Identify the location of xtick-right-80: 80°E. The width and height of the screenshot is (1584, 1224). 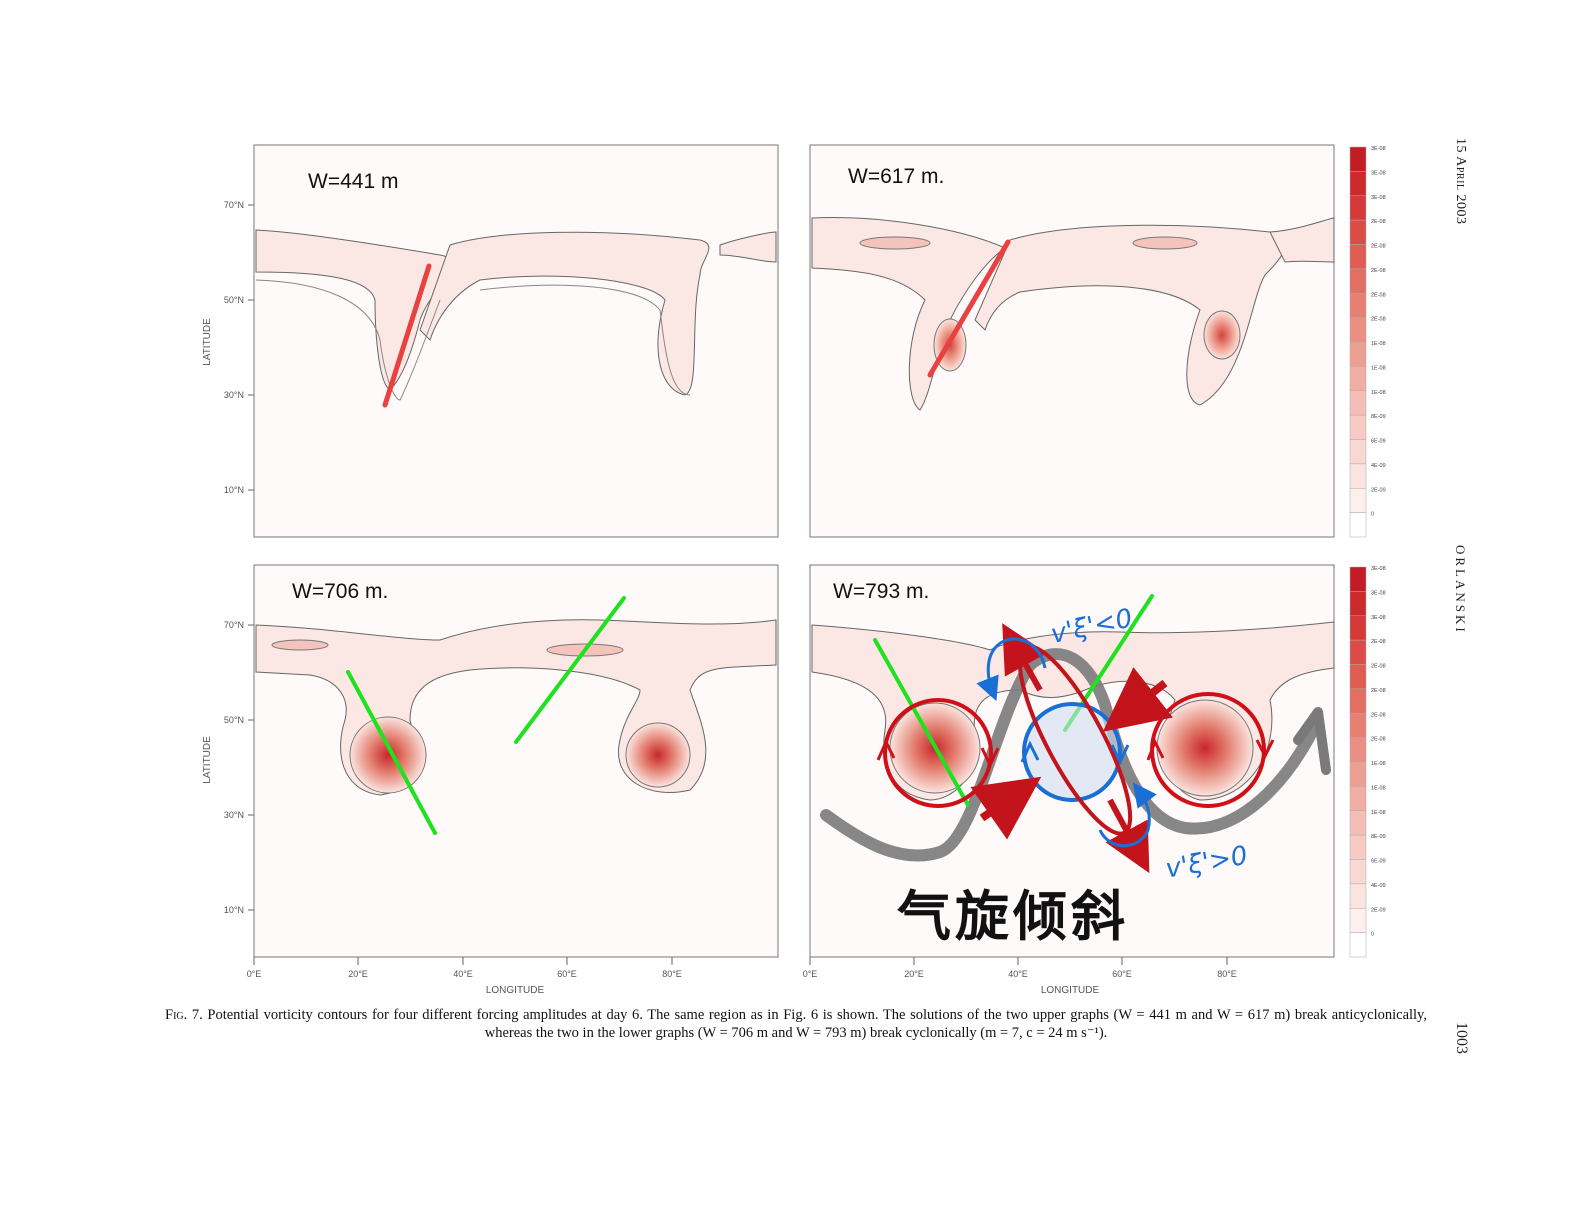
(1227, 974).